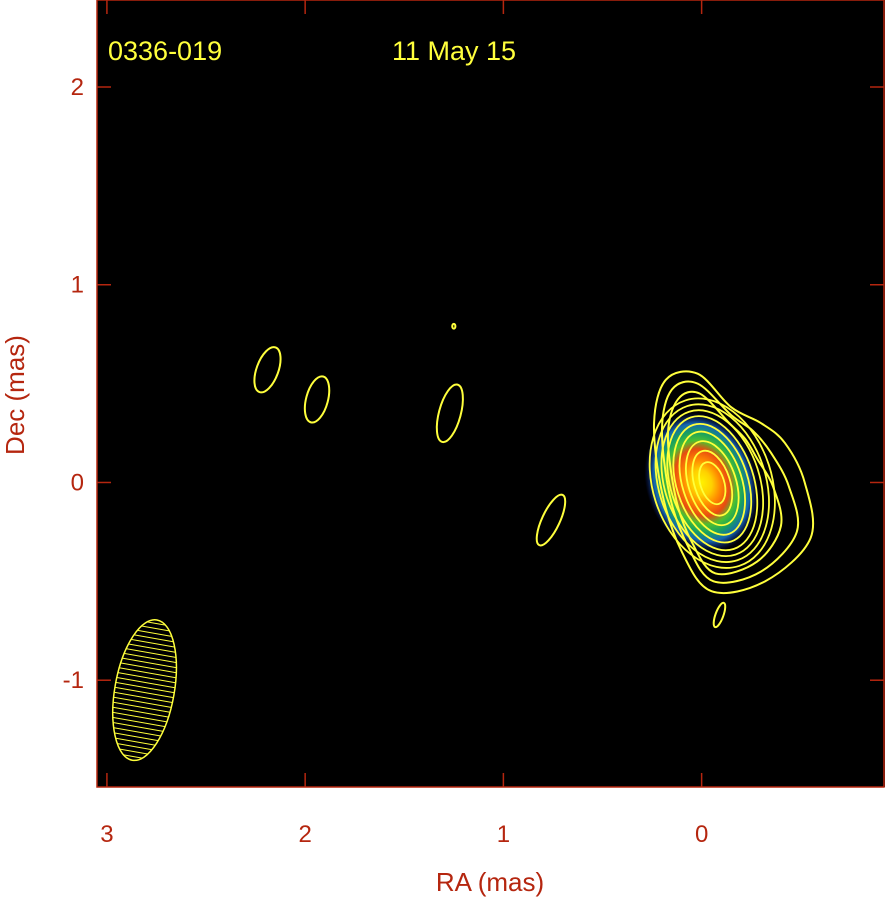 Image resolution: width=885 pixels, height=899 pixels. What do you see at coordinates (701, 834) in the screenshot?
I see `x-tick-label-0: 0` at bounding box center [701, 834].